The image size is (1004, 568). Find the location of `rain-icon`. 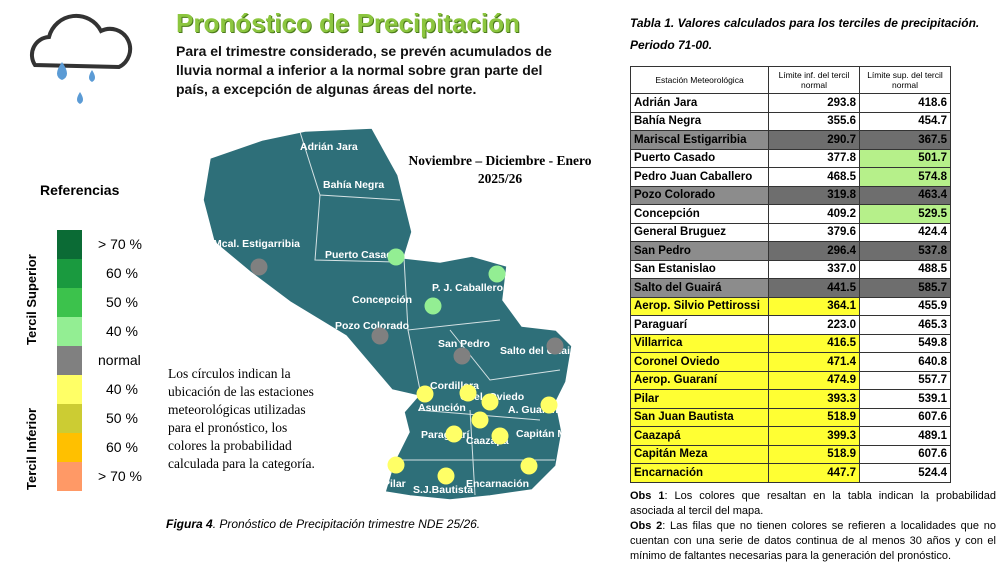

rain-icon is located at coordinates (76, 83).